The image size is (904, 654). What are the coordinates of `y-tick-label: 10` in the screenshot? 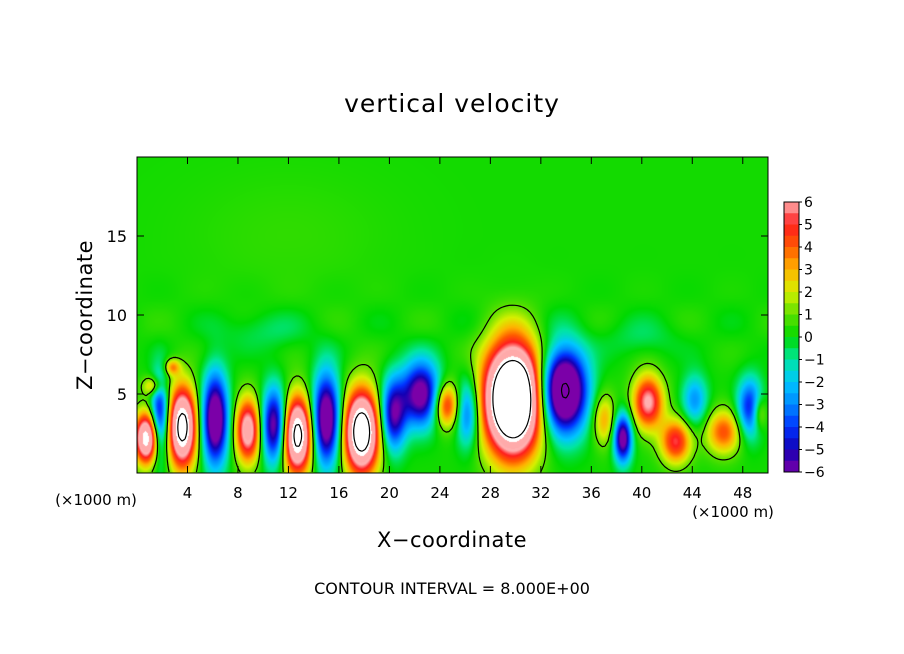 It's located at (117, 315).